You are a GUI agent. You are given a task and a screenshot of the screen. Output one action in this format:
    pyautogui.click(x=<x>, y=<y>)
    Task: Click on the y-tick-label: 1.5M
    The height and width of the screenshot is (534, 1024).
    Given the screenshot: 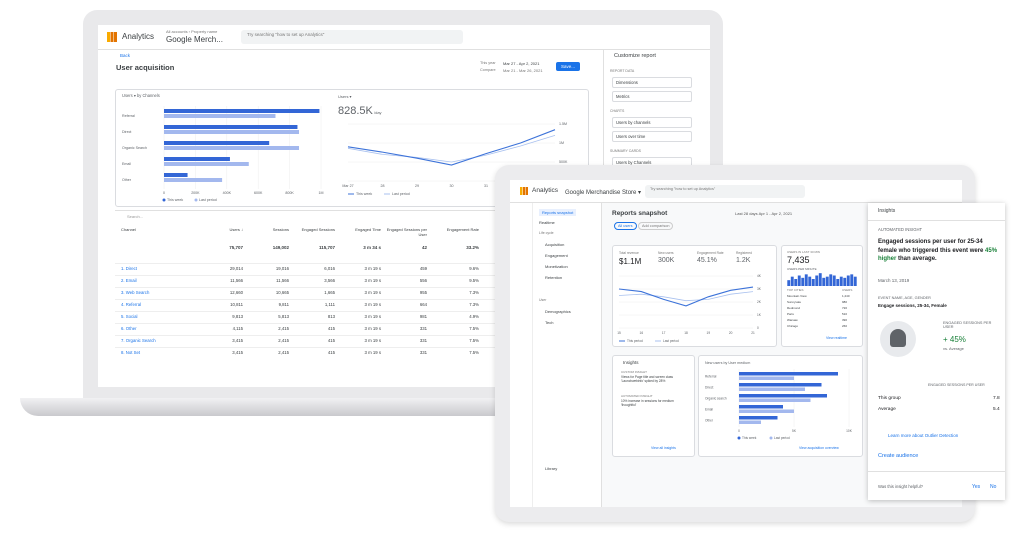 What is the action you would take?
    pyautogui.click(x=563, y=124)
    